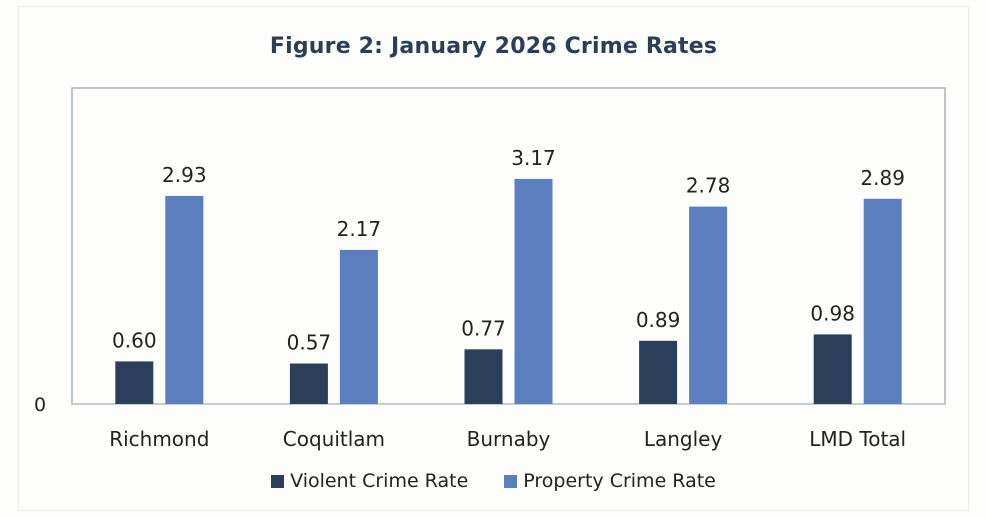 The width and height of the screenshot is (987, 518). I want to click on data-label-property: 2.93, so click(184, 175).